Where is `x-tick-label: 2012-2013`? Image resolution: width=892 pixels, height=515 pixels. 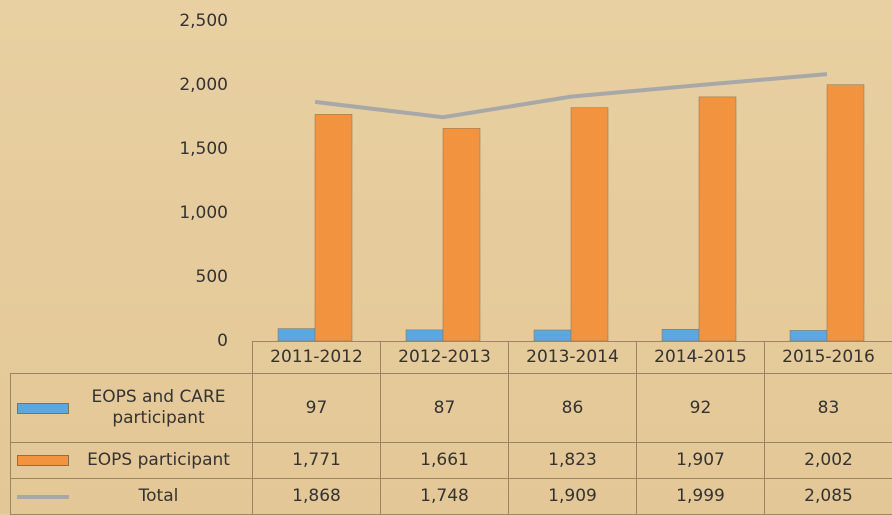
x-tick-label: 2012-2013 is located at coordinates (444, 357).